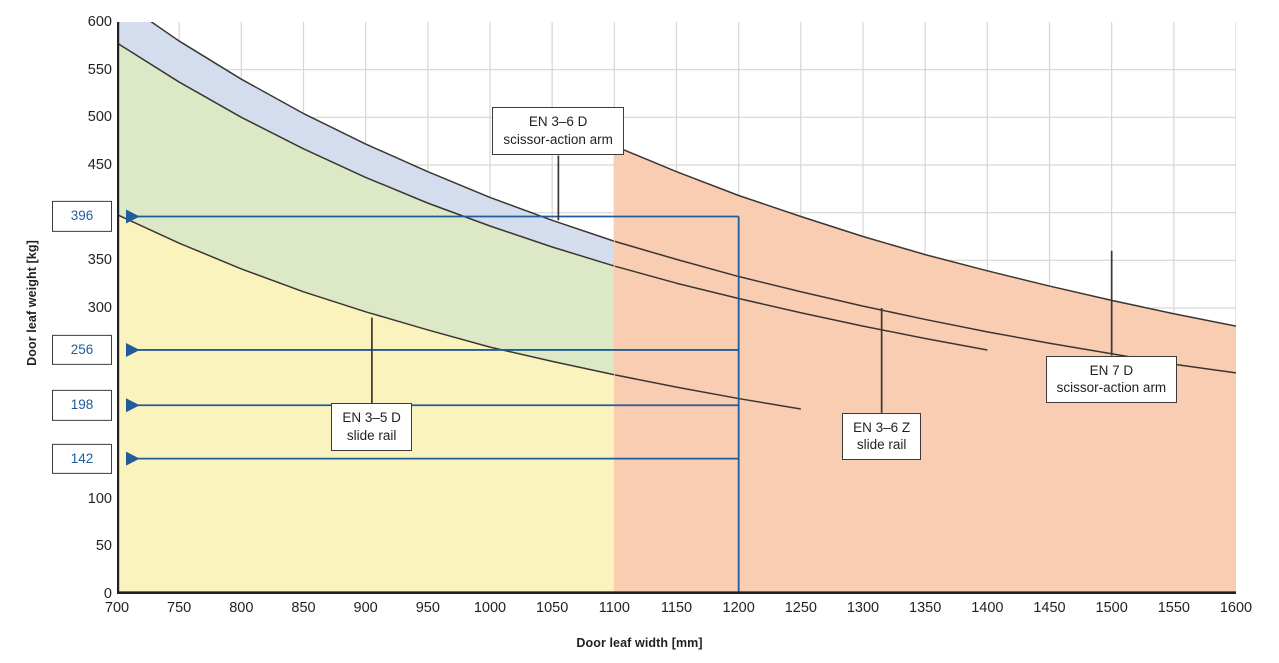 Image resolution: width=1279 pixels, height=663 pixels. Describe the element at coordinates (103, 546) in the screenshot. I see `y-tick-label-50: 50` at that location.